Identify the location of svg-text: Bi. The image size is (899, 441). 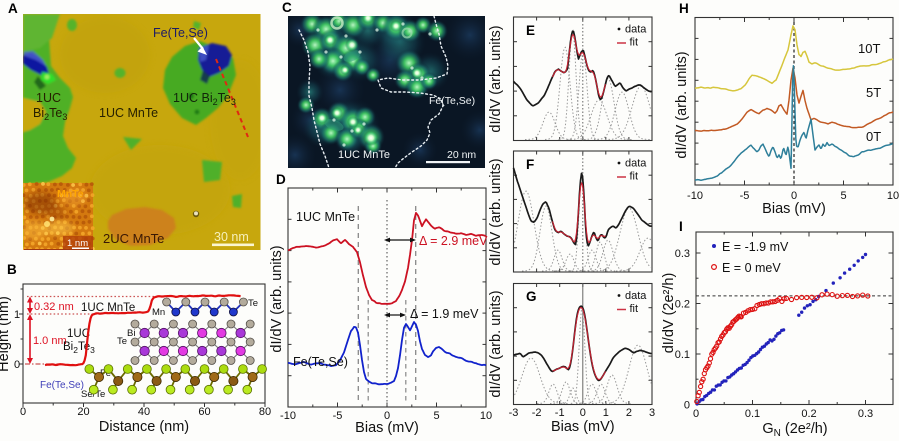
(131, 333).